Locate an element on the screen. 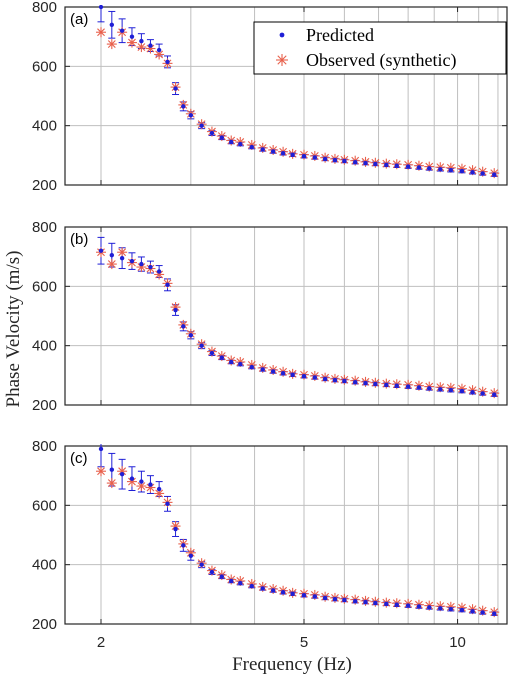 The height and width of the screenshot is (678, 520). y-tick-label: 200 is located at coordinates (44, 185).